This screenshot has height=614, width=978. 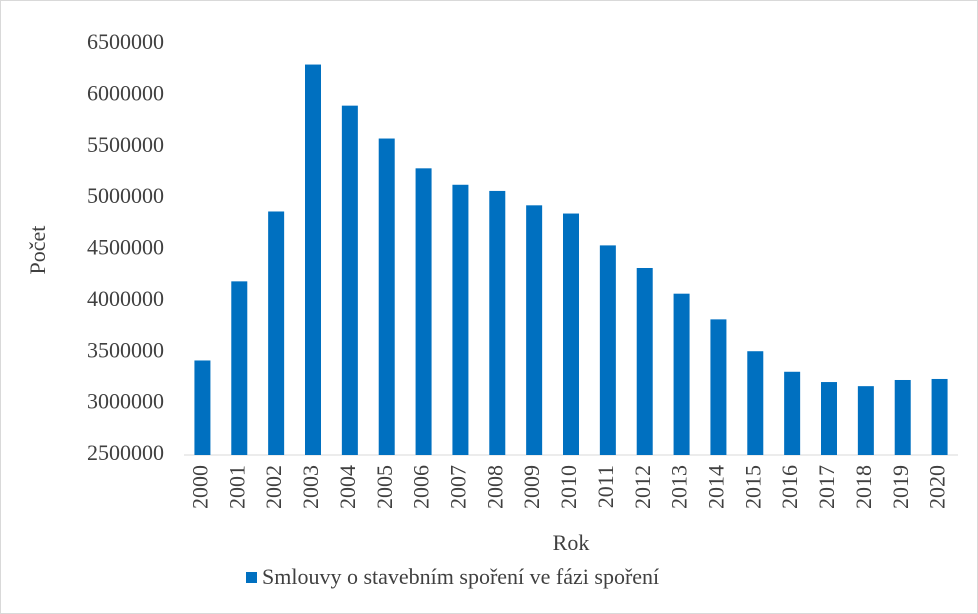 What do you see at coordinates (125, 92) in the screenshot?
I see `y-tick-label: 6000000` at bounding box center [125, 92].